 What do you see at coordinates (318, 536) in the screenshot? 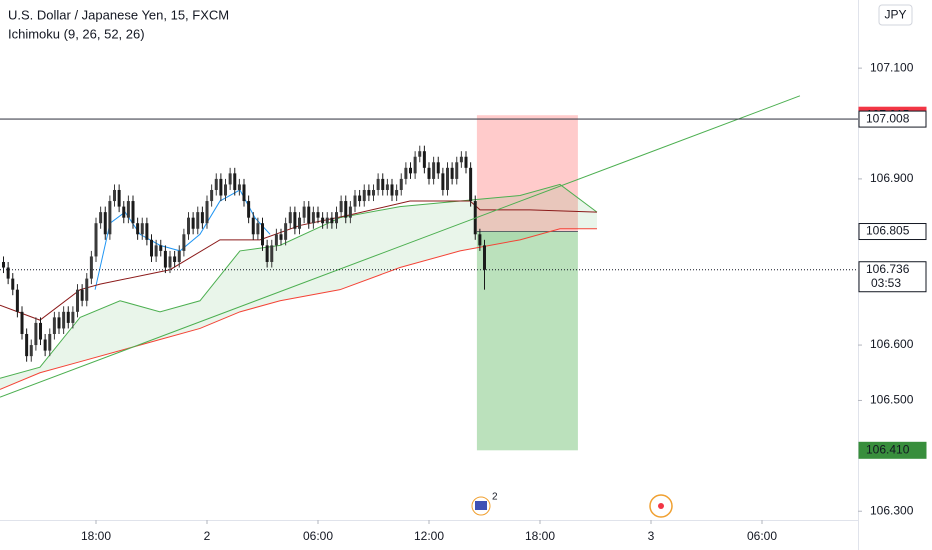
I see `x-tick-label: 06:00` at bounding box center [318, 536].